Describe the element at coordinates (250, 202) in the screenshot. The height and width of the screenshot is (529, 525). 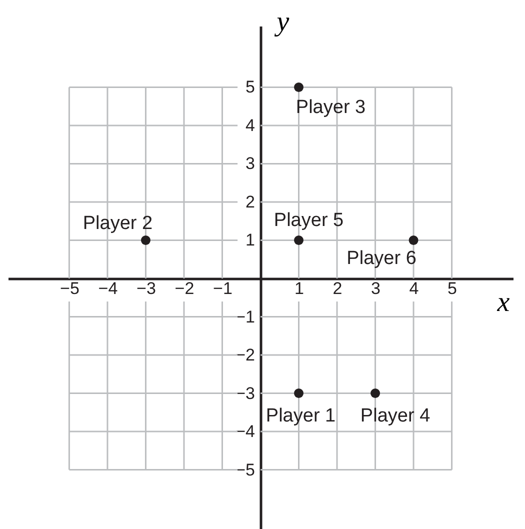
I see `y-tick-label: 2` at that location.